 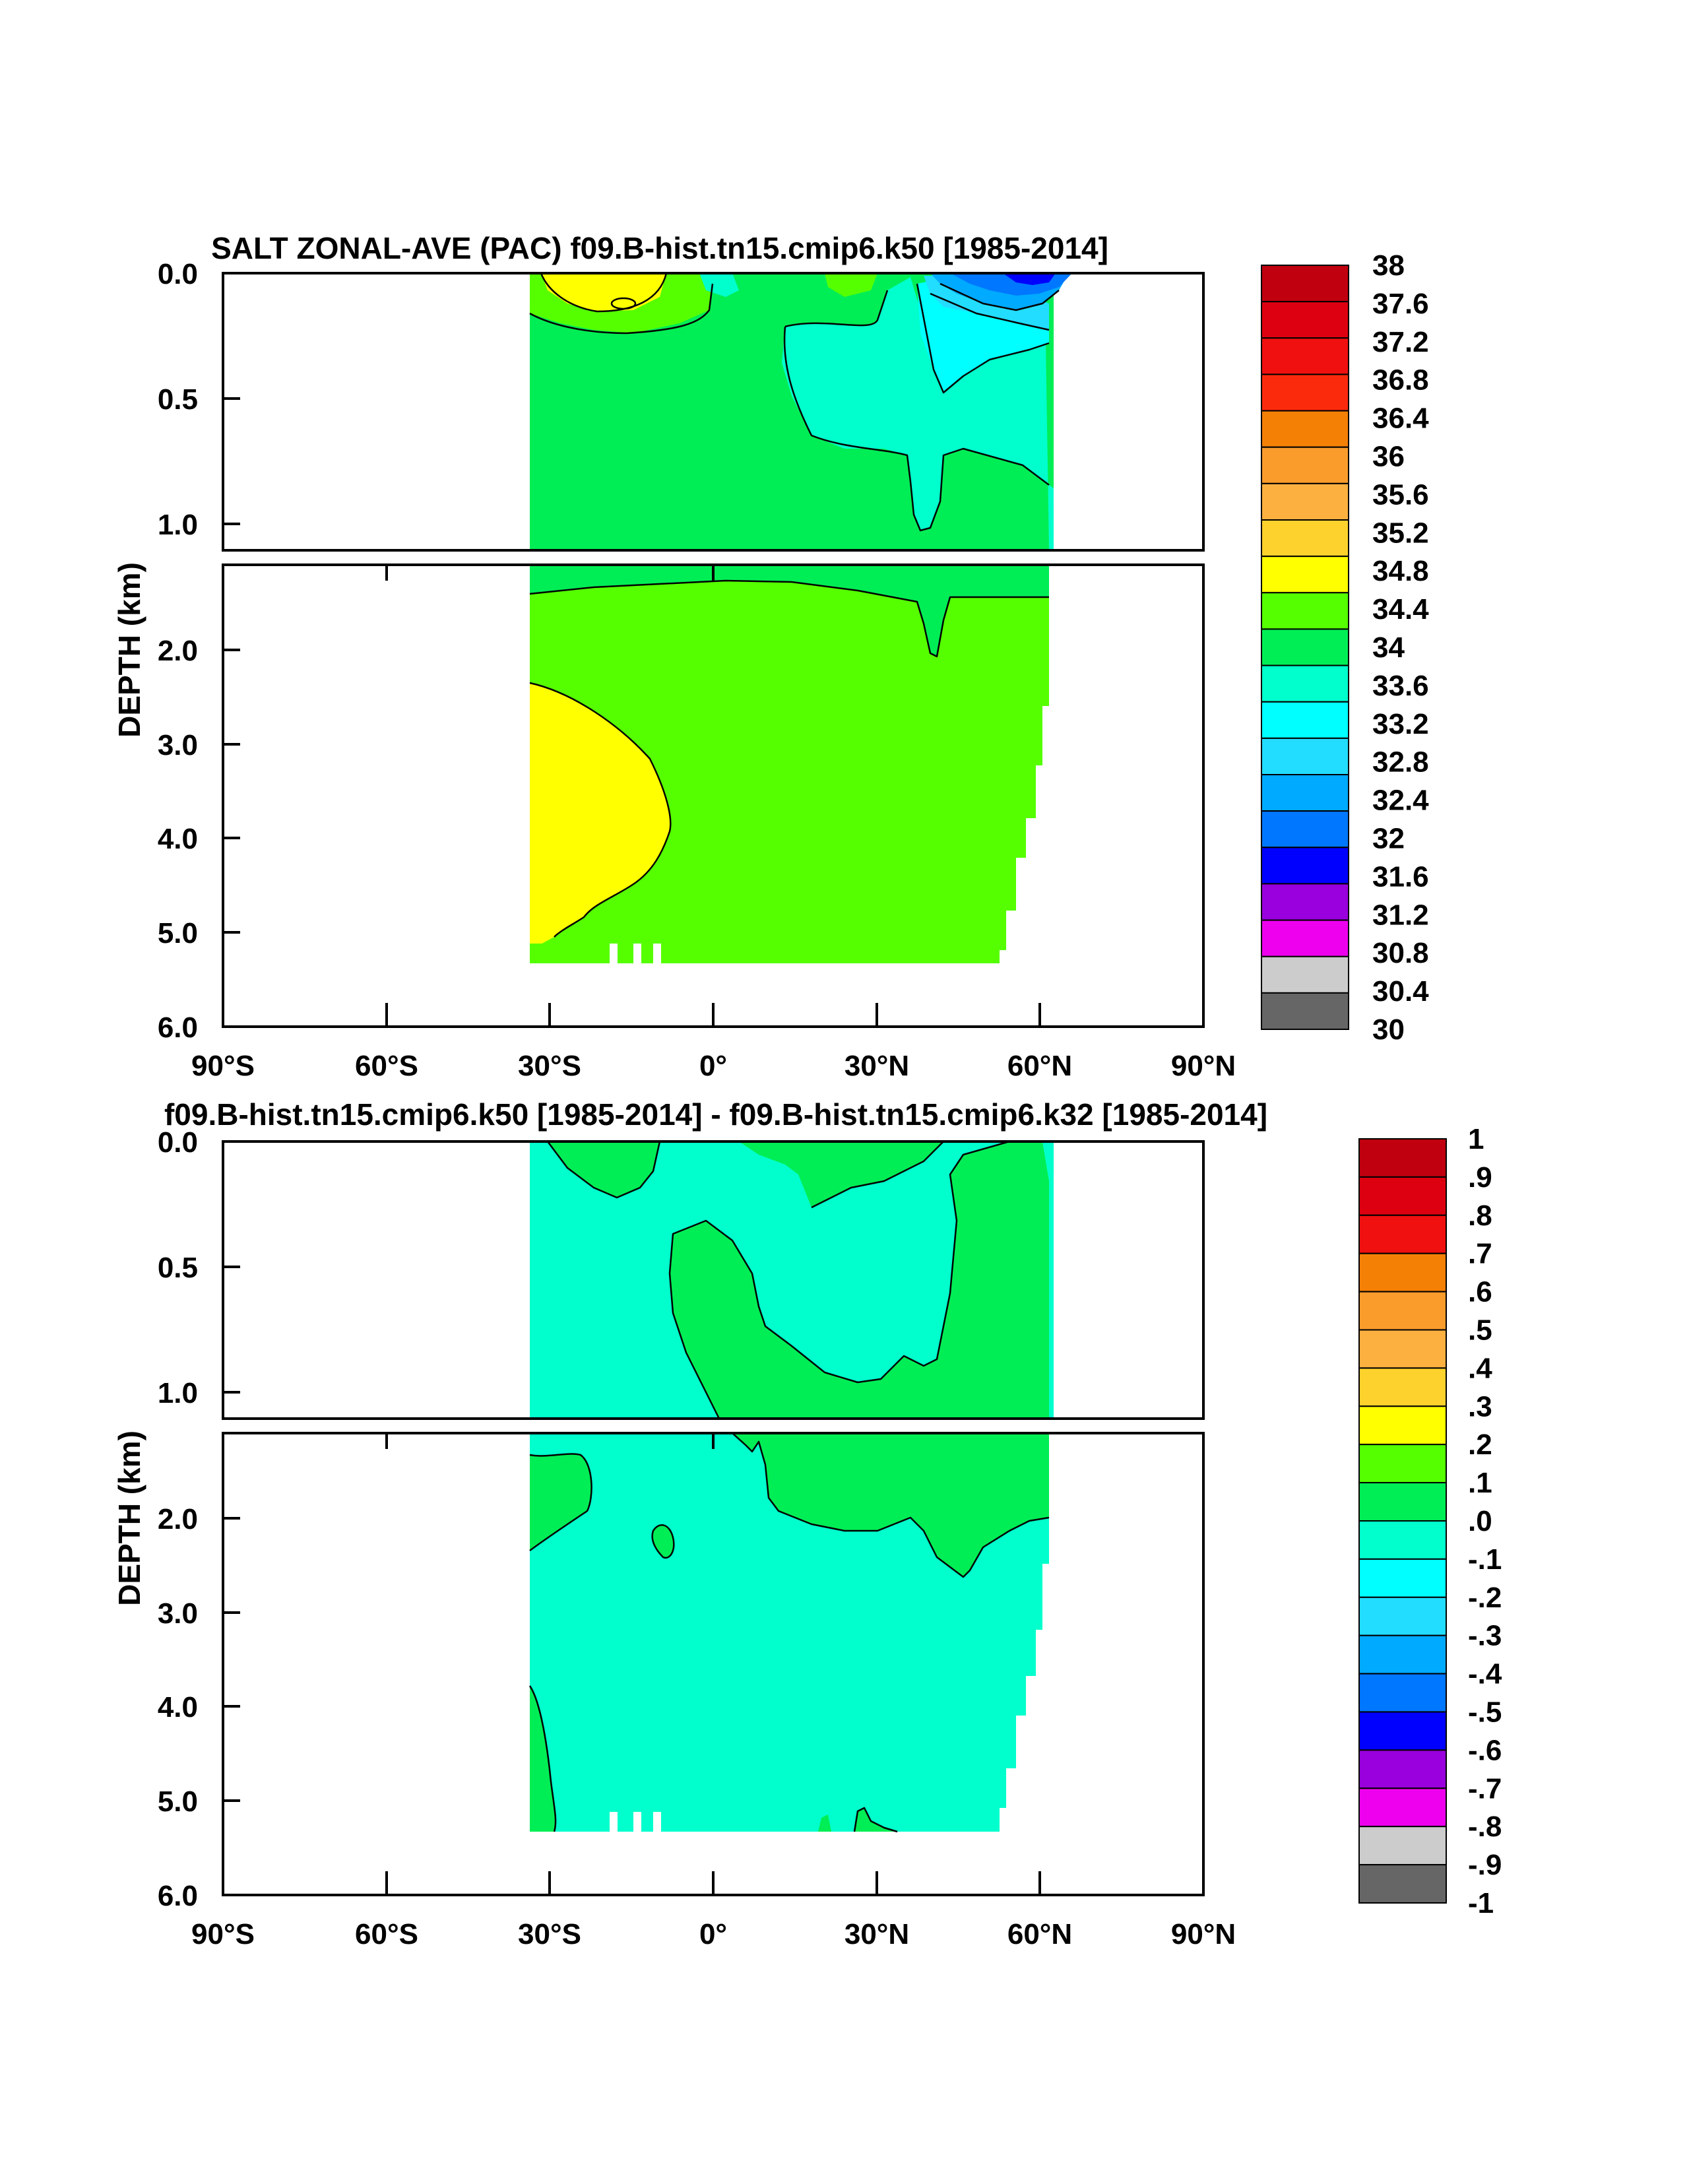 What do you see at coordinates (178, 1028) in the screenshot?
I see `p1-ytick: 6.0` at bounding box center [178, 1028].